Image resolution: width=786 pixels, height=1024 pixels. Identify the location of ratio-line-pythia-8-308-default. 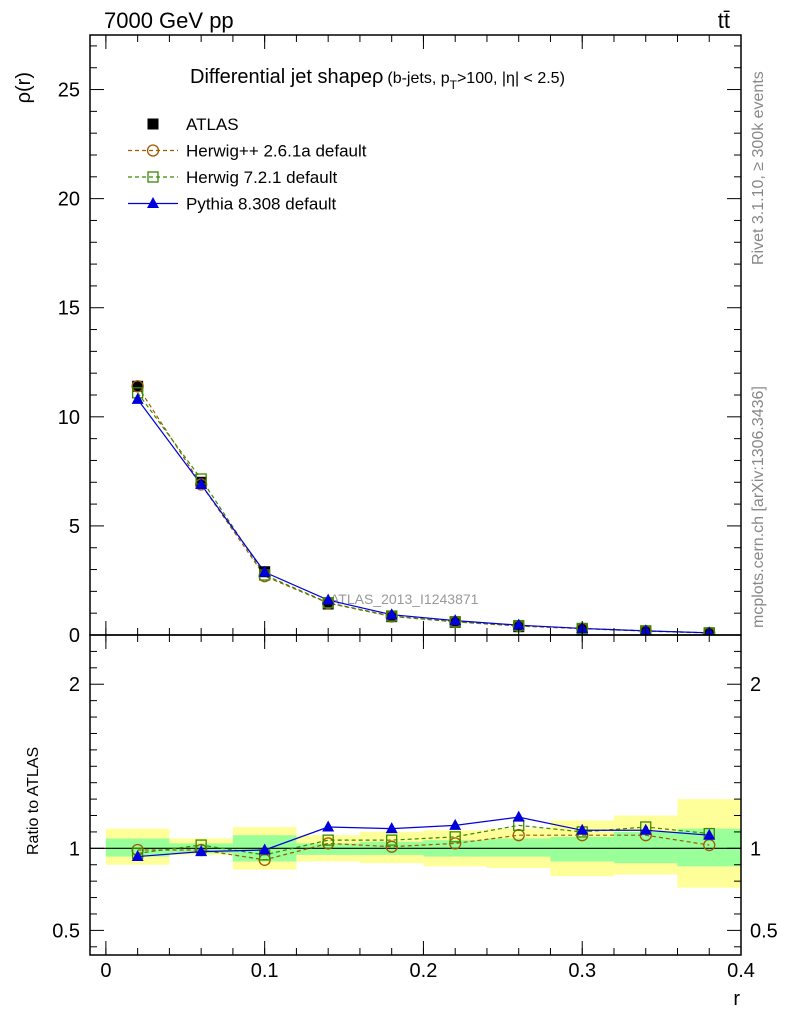
(423, 837).